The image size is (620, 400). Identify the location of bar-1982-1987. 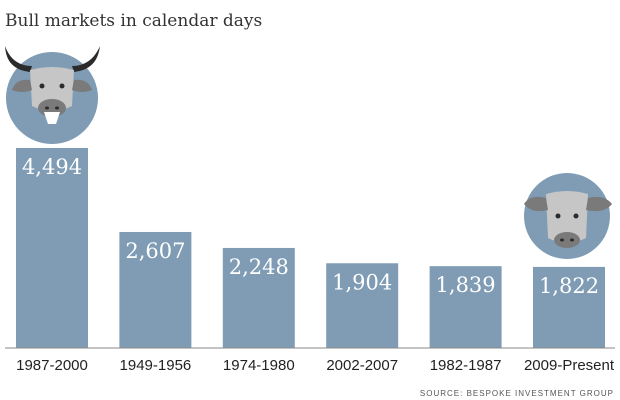
(465, 307).